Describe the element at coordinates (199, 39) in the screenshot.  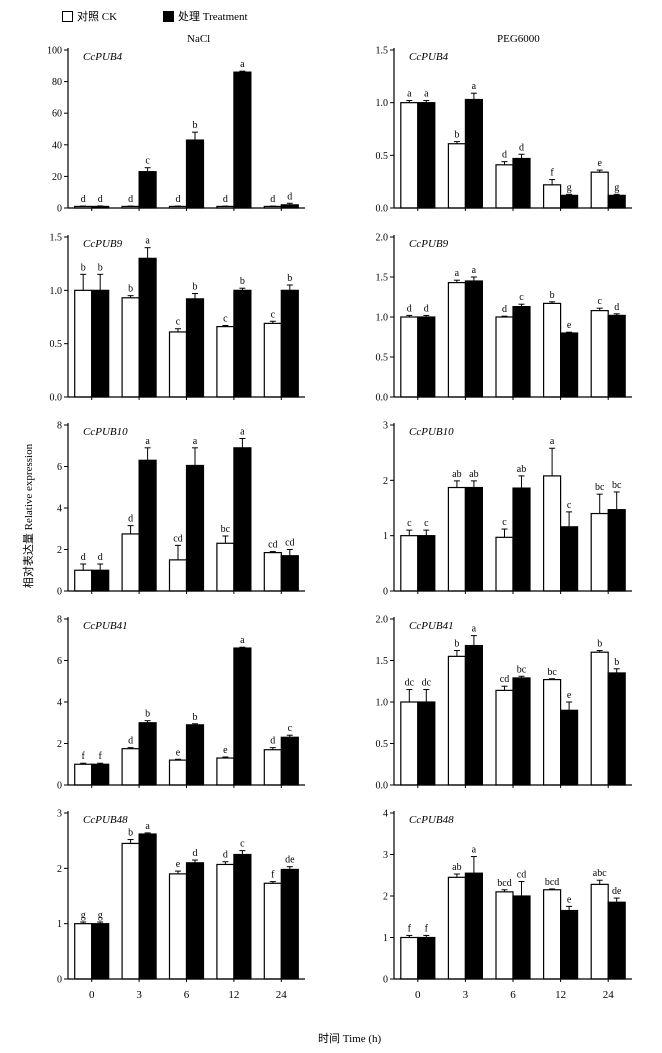
I see `column-title-nacl: NaCl` at that location.